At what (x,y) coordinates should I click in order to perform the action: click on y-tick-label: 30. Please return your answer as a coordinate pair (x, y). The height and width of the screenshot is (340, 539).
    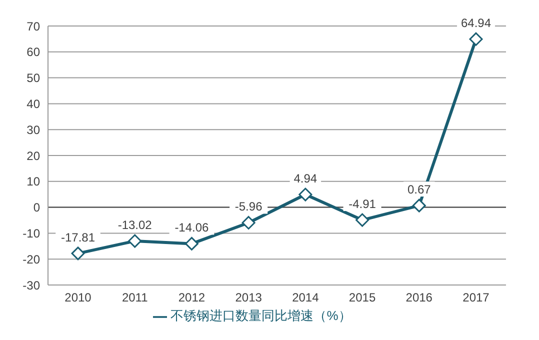
    Looking at the image, I should click on (33, 129).